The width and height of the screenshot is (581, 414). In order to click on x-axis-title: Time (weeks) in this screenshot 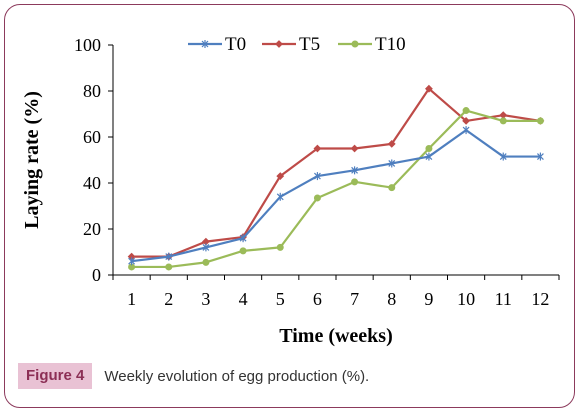, I will do `click(336, 336)`.